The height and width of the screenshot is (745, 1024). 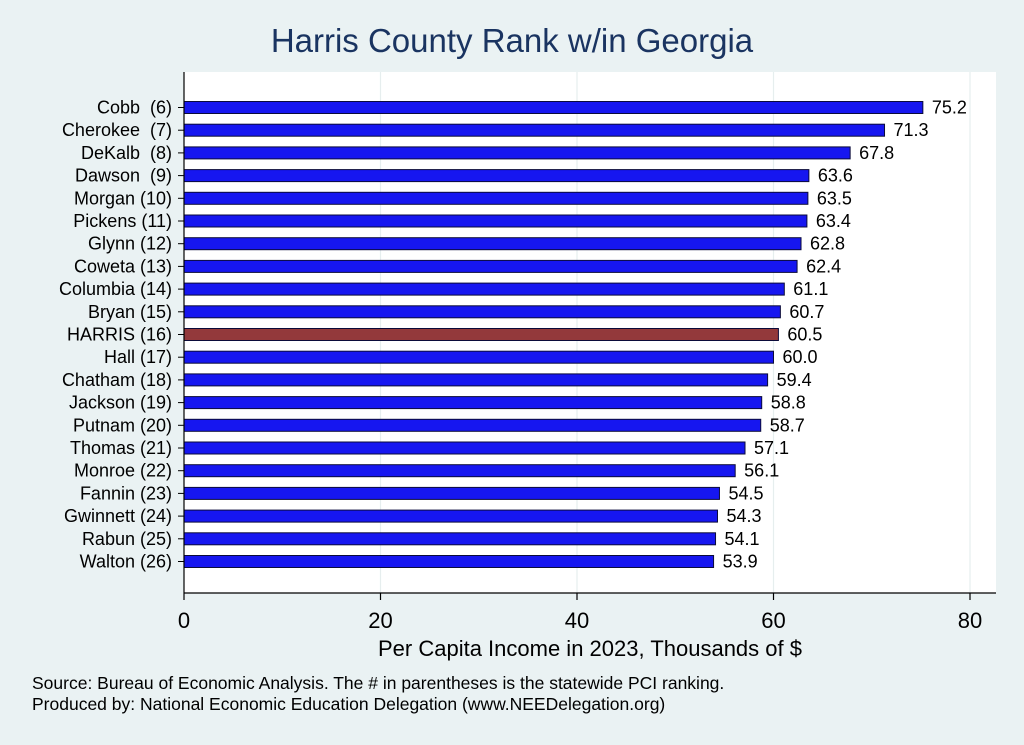 What do you see at coordinates (773, 620) in the screenshot?
I see `x-tick-label: 60` at bounding box center [773, 620].